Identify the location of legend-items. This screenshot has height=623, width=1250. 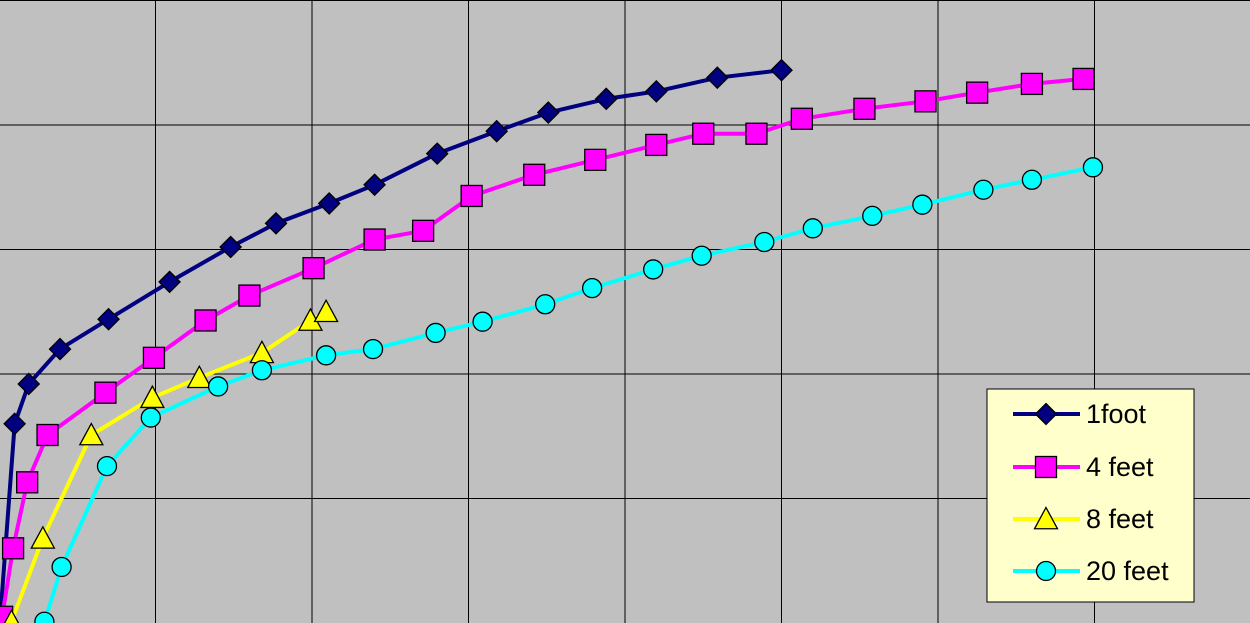
(1046, 492).